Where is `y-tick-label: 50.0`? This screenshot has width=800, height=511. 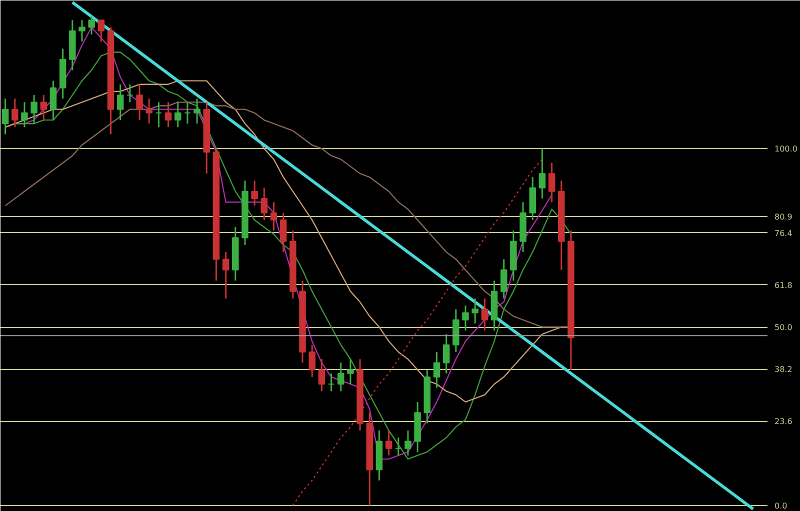 y-tick-label: 50.0 is located at coordinates (783, 327).